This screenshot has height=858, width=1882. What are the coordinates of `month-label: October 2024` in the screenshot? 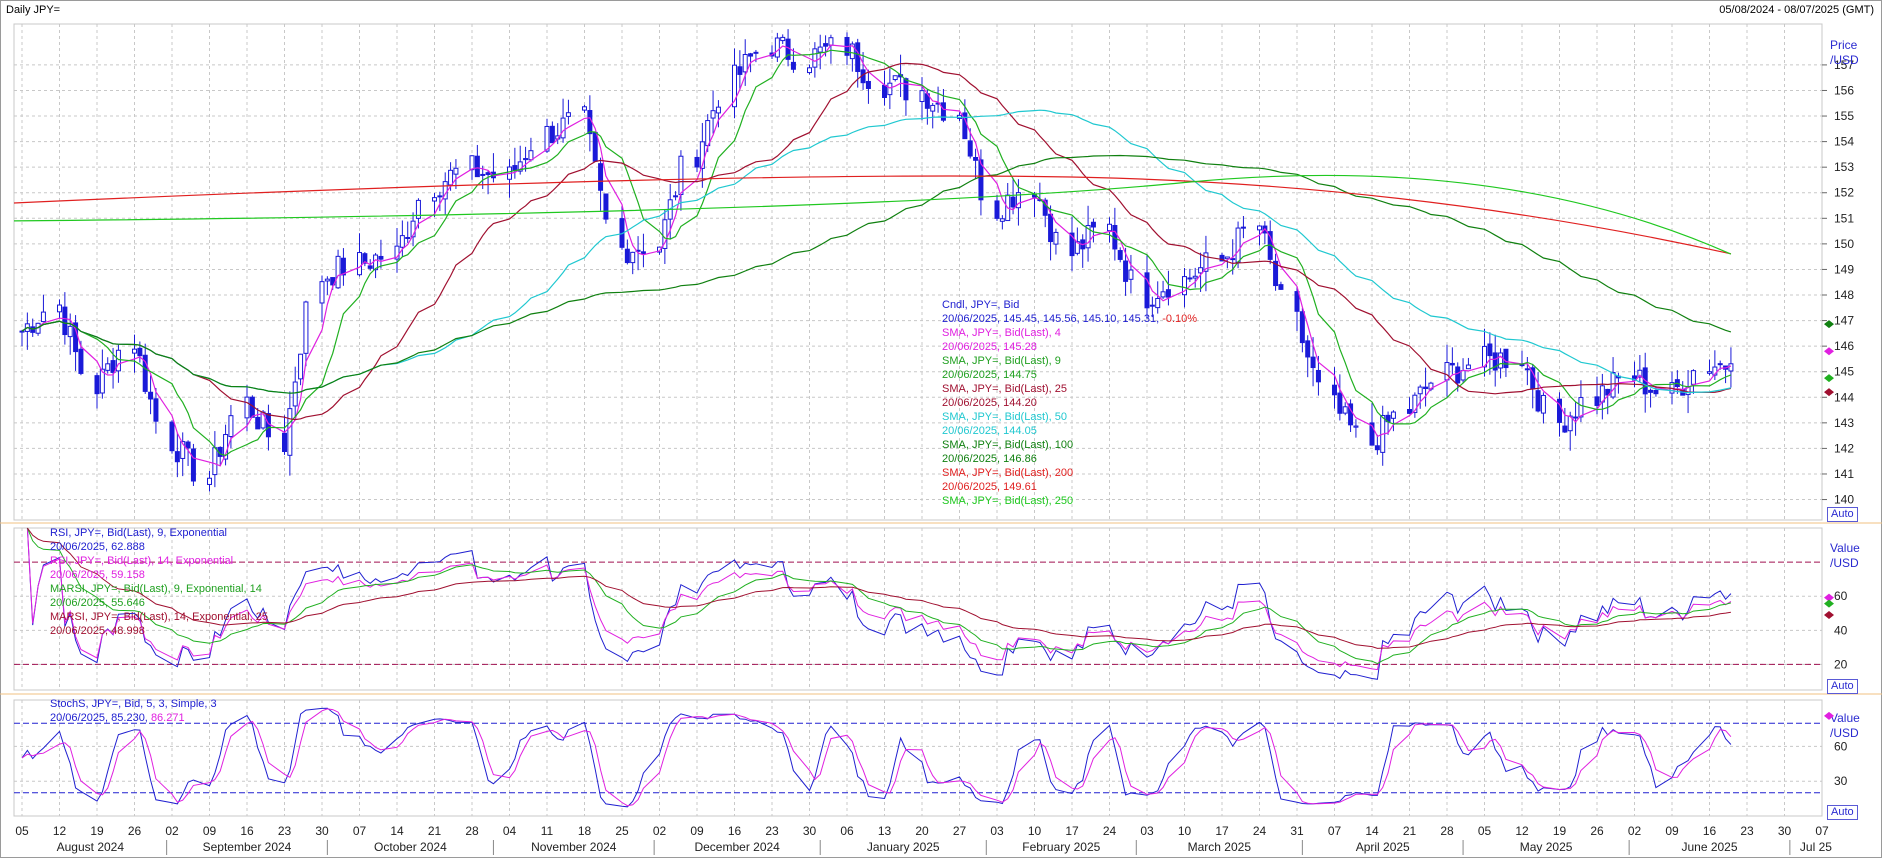 It's located at (410, 847).